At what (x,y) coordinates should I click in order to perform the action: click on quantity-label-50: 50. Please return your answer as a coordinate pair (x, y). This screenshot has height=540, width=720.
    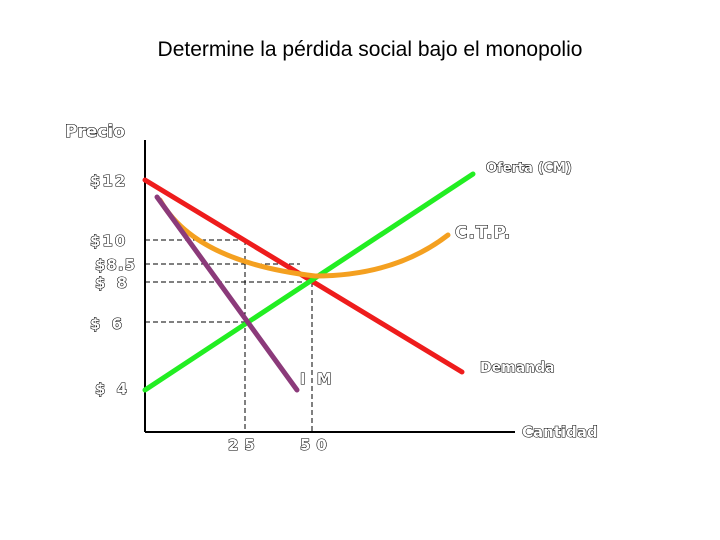
    Looking at the image, I should click on (316, 445).